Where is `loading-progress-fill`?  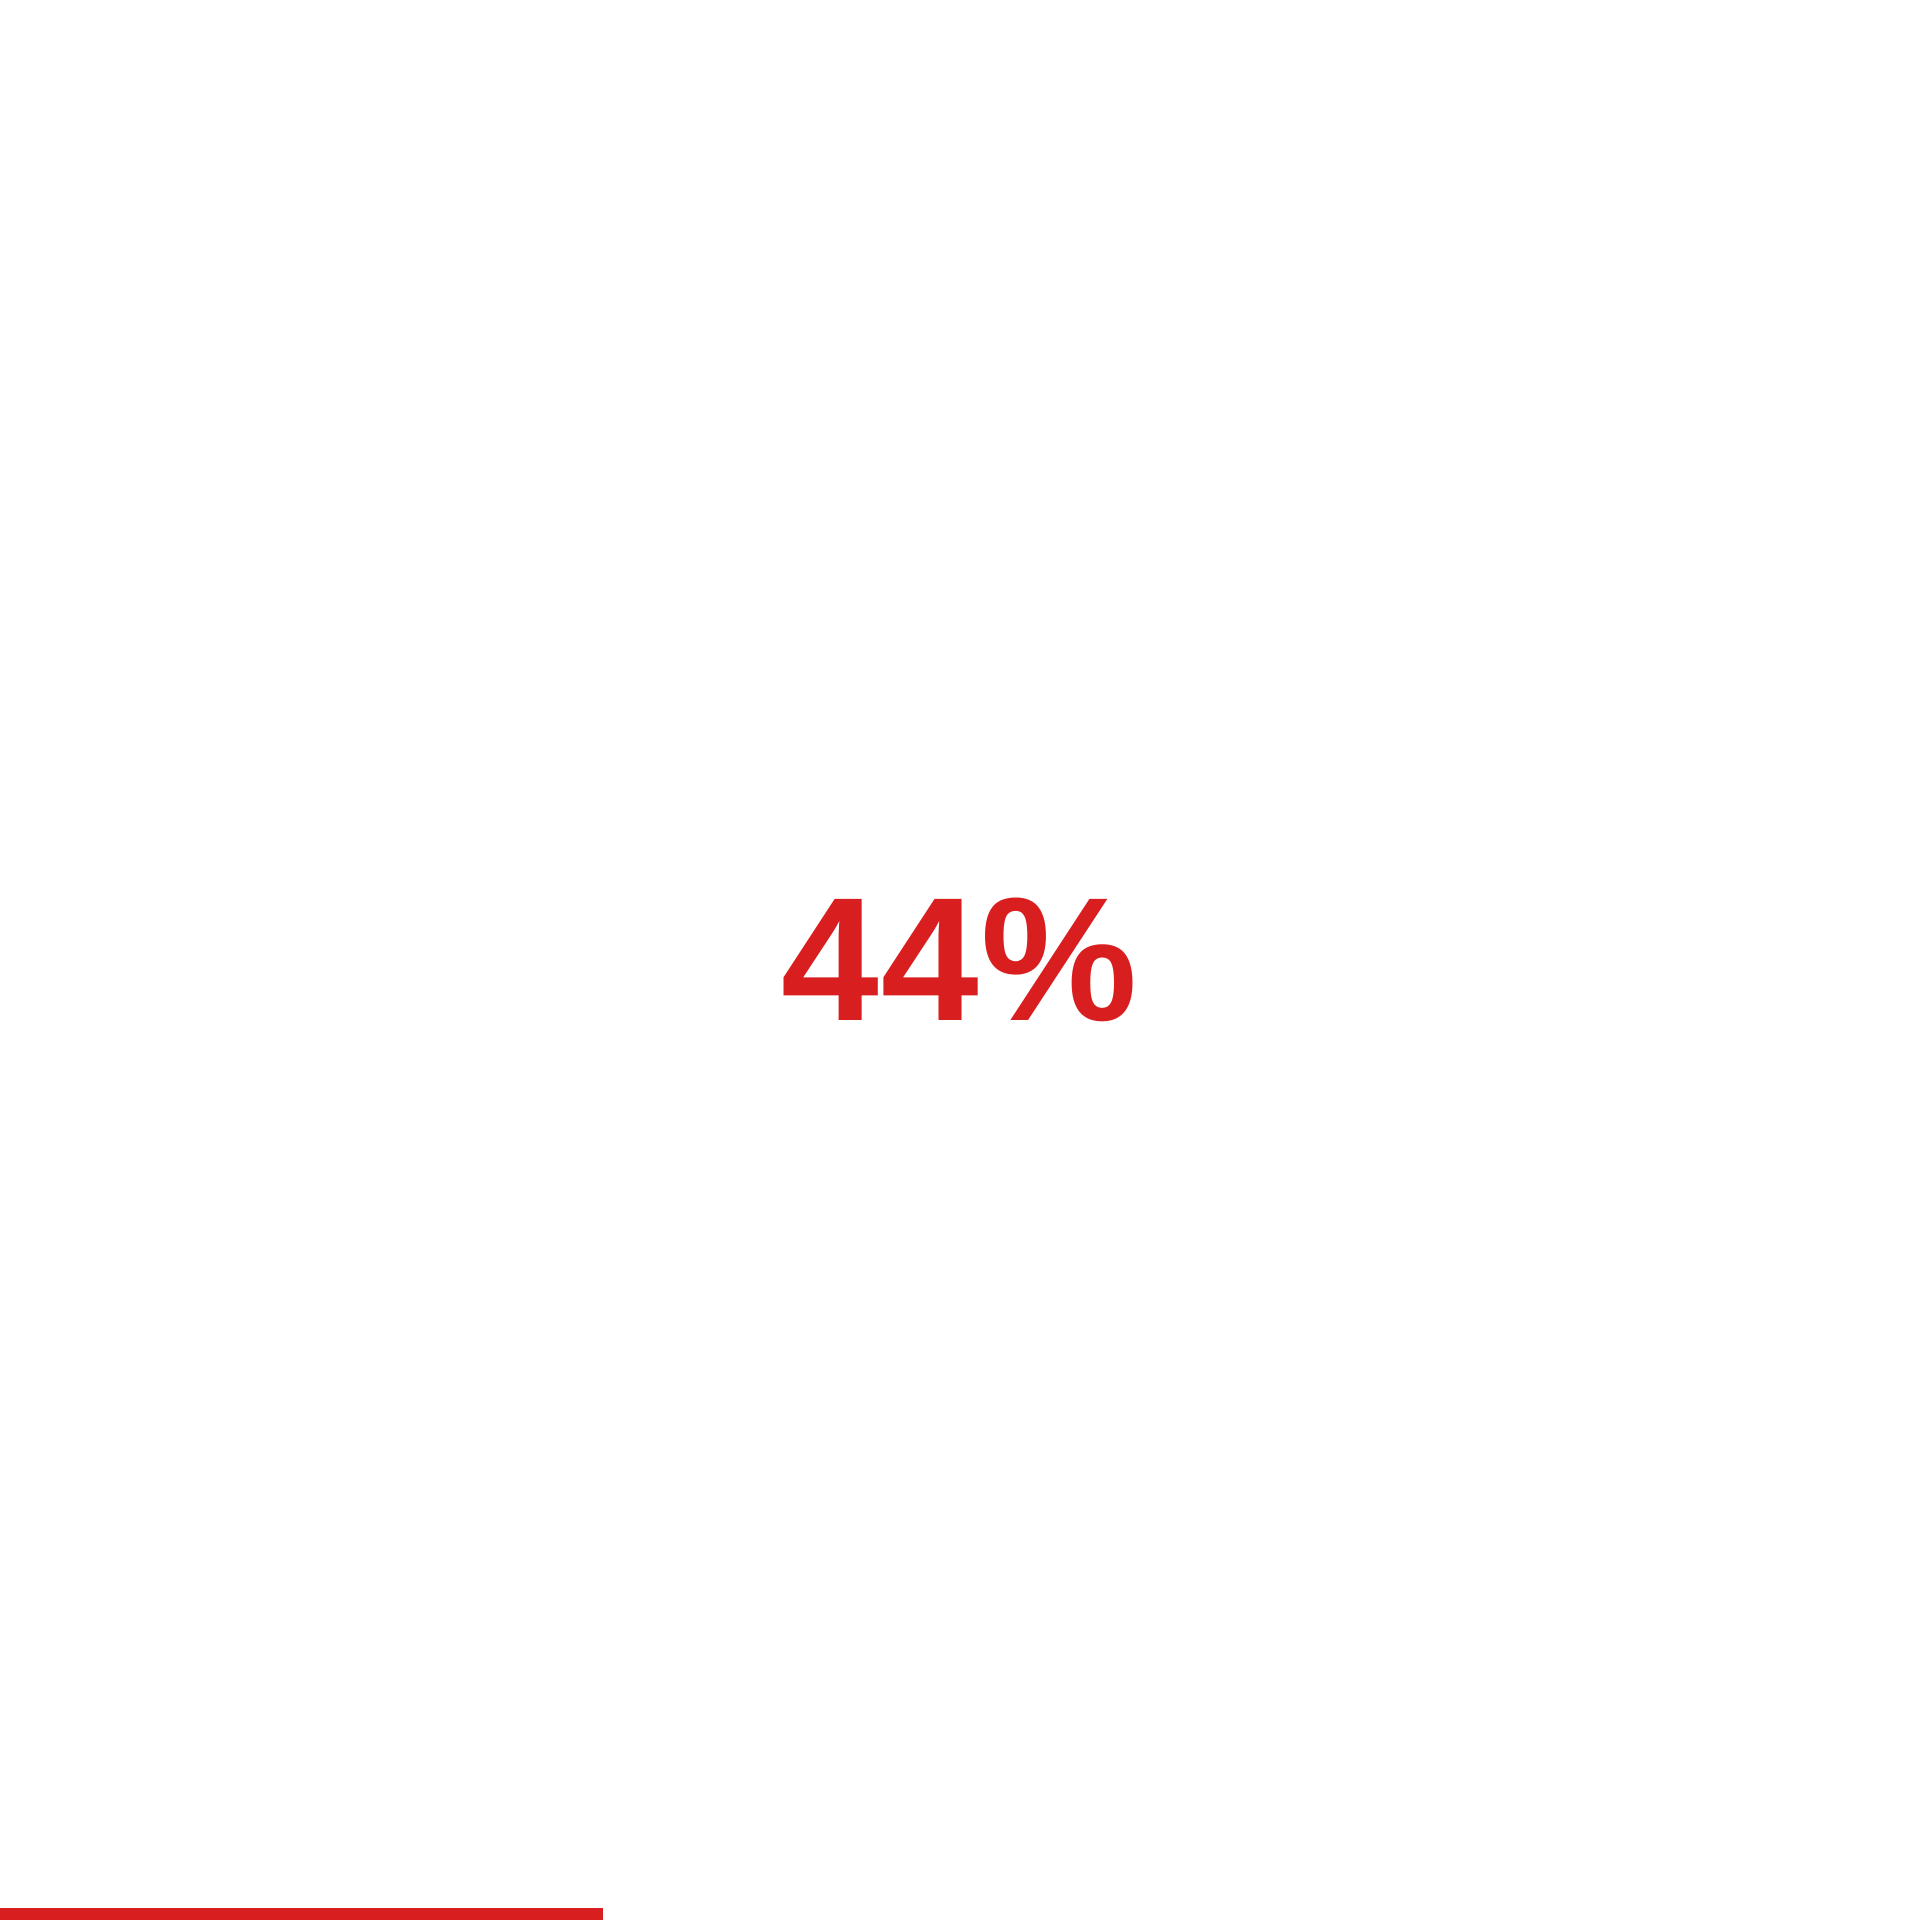
loading-progress-fill is located at coordinates (301, 1914).